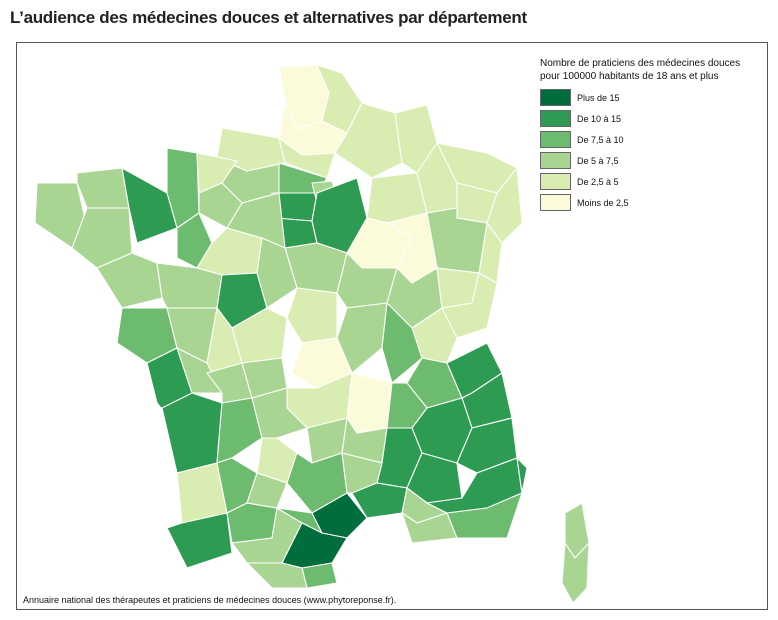 The width and height of the screenshot is (778, 620). Describe the element at coordinates (522, 475) in the screenshot. I see `dept-alpes-maritimes` at that location.